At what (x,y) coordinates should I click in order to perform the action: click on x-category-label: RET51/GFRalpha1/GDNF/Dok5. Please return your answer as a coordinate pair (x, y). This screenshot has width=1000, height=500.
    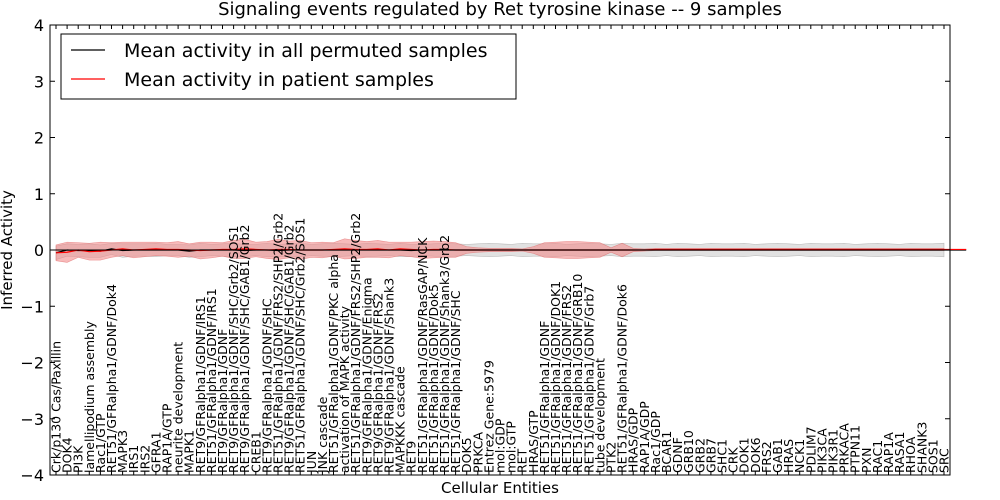
    Looking at the image, I should click on (433, 378).